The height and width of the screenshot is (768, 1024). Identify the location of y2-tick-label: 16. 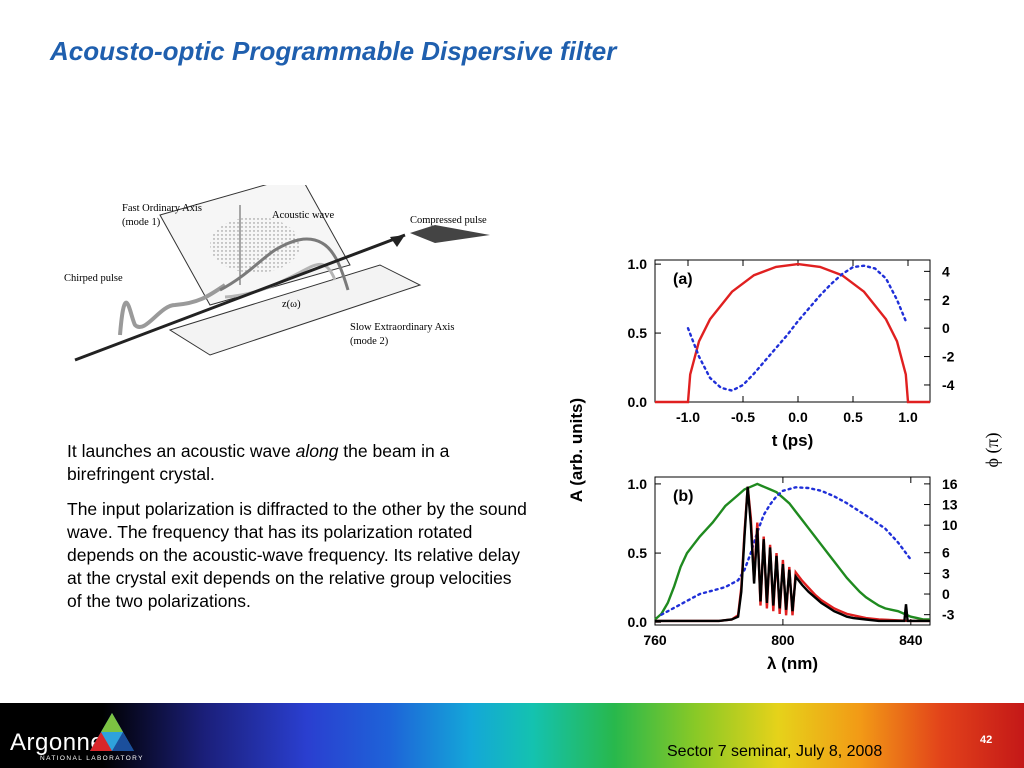
(950, 484).